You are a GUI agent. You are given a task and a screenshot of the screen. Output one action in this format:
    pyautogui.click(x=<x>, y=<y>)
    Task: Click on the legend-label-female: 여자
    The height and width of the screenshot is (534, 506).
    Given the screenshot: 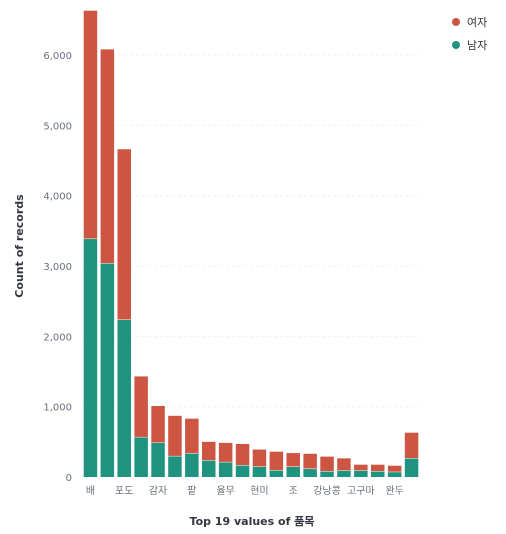 What is the action you would take?
    pyautogui.click(x=477, y=22)
    